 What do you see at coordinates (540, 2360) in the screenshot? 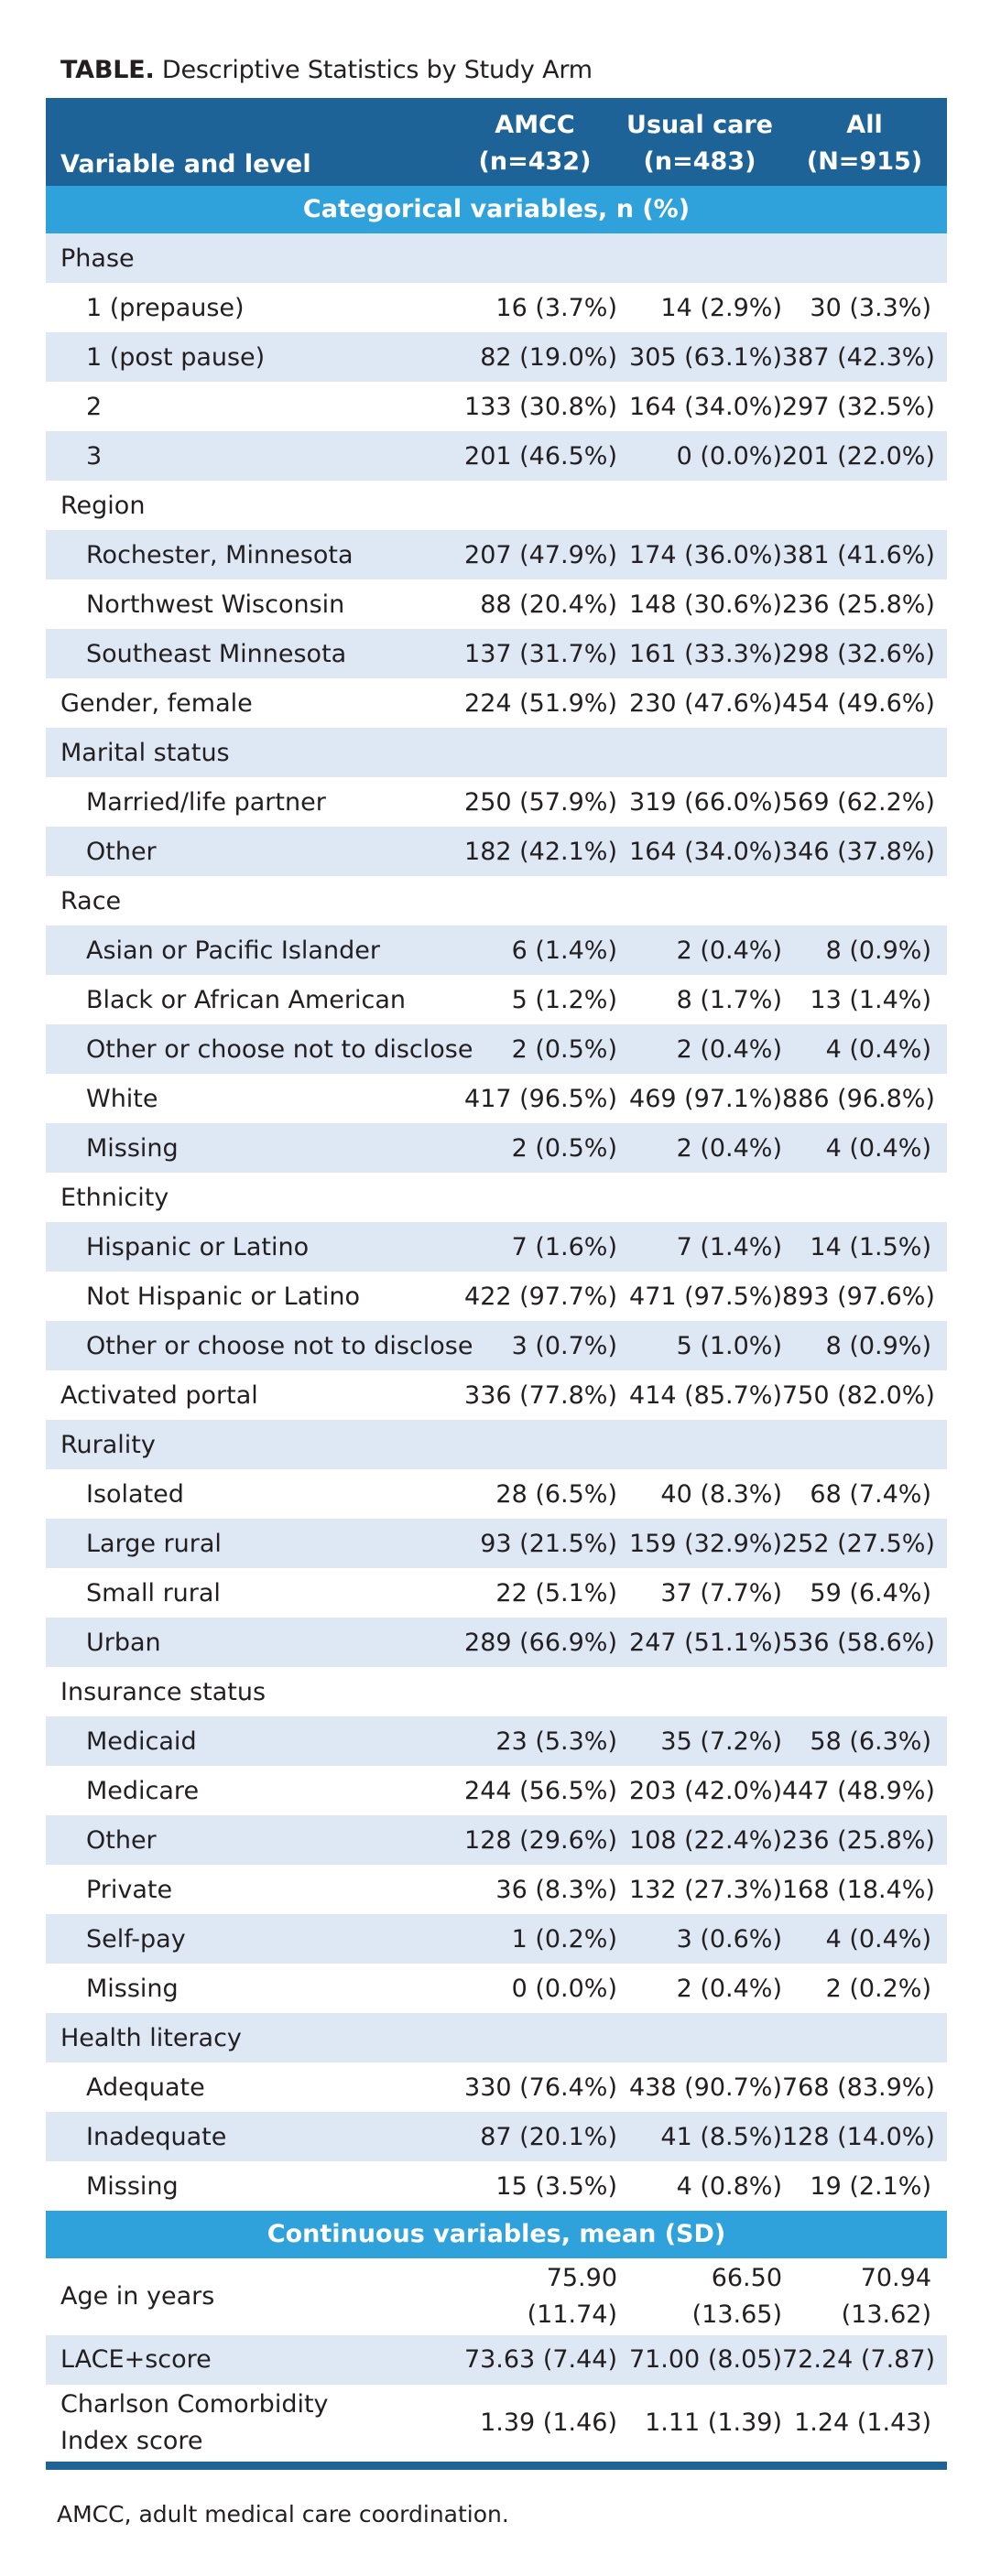
I see `row-value-line: 73.63 (7.44)` at bounding box center [540, 2360].